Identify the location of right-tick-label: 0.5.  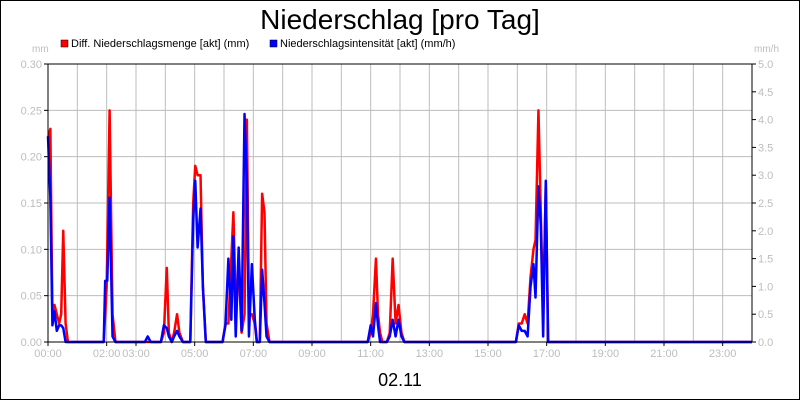
(765, 315).